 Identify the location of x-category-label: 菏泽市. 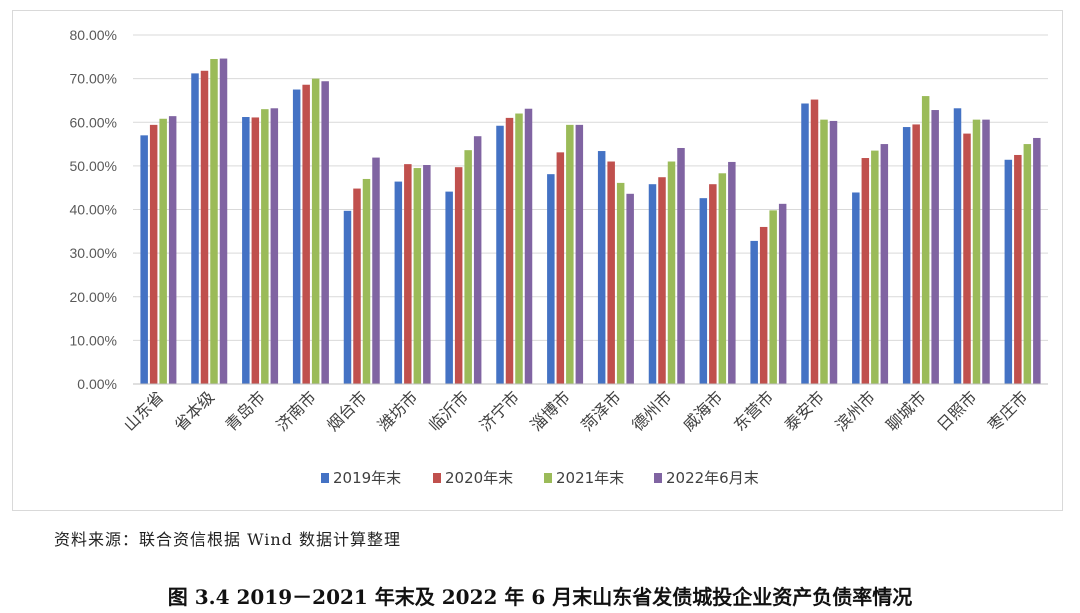
(600, 410).